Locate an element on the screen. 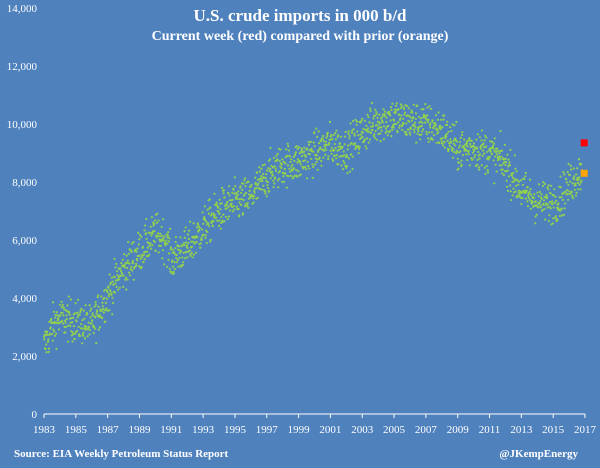 This screenshot has width=600, height=468. y-tick-label: 6,000 is located at coordinates (24, 241).